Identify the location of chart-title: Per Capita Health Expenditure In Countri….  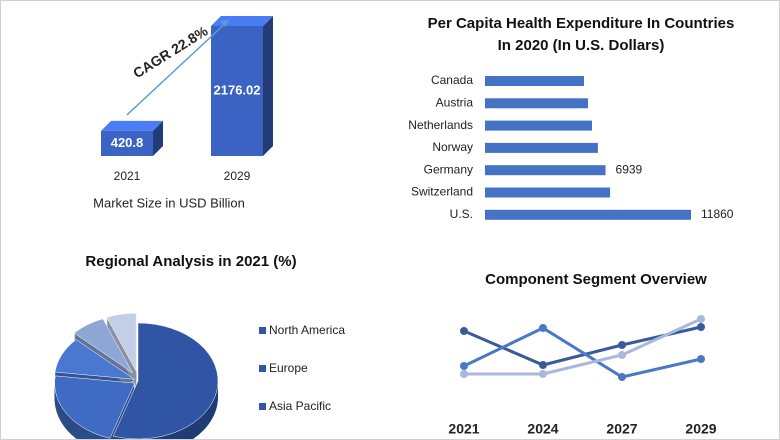
(581, 34).